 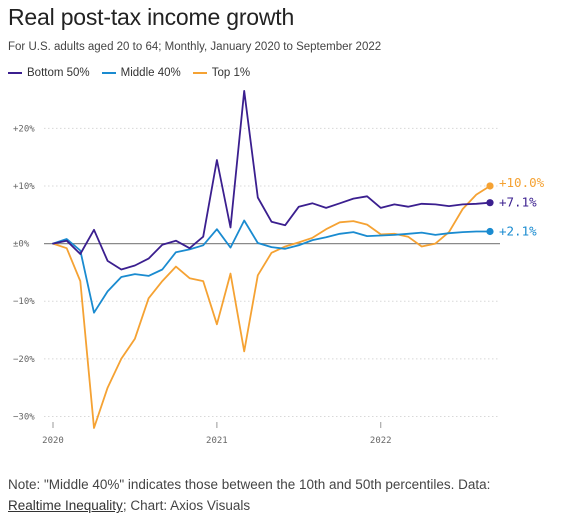 What do you see at coordinates (217, 441) in the screenshot?
I see `x-tick-label: 2021` at bounding box center [217, 441].